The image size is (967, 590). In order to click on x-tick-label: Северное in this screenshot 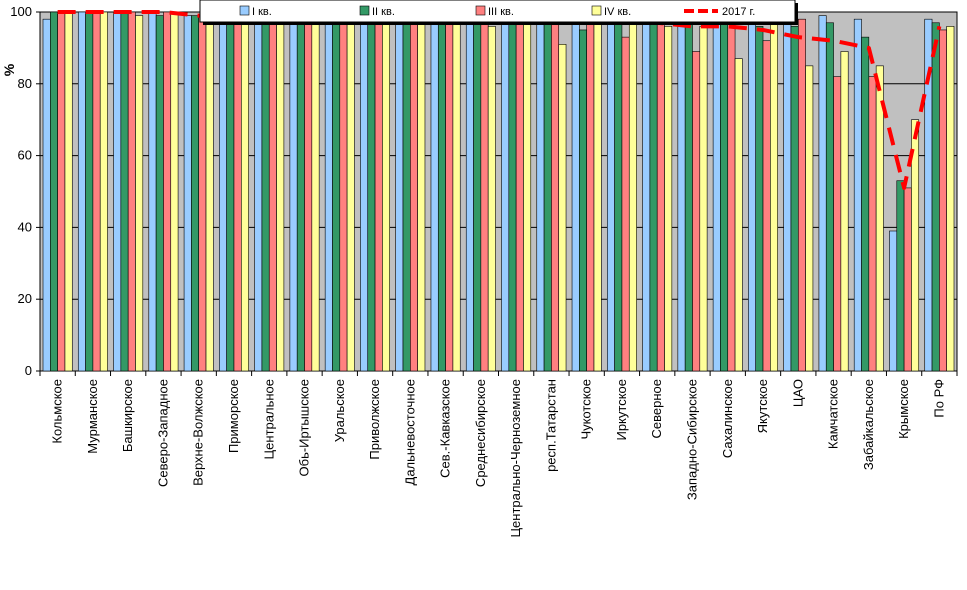, I will do `click(656, 408)`.